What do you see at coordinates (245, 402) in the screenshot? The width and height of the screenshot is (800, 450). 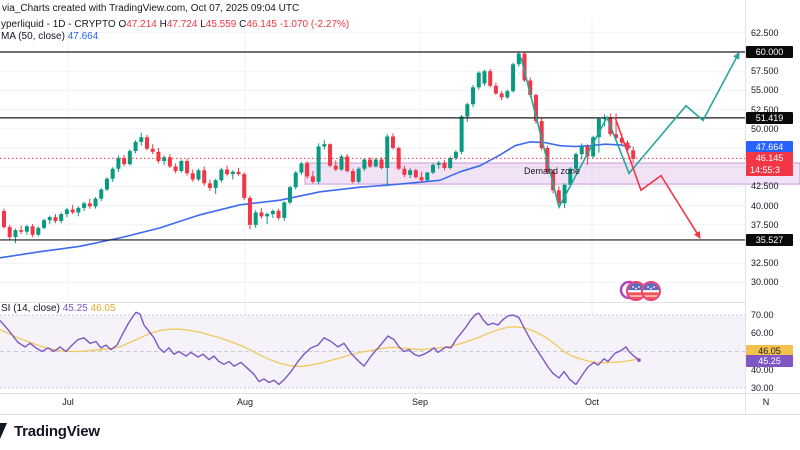 I see `month-label: Aug` at bounding box center [245, 402].